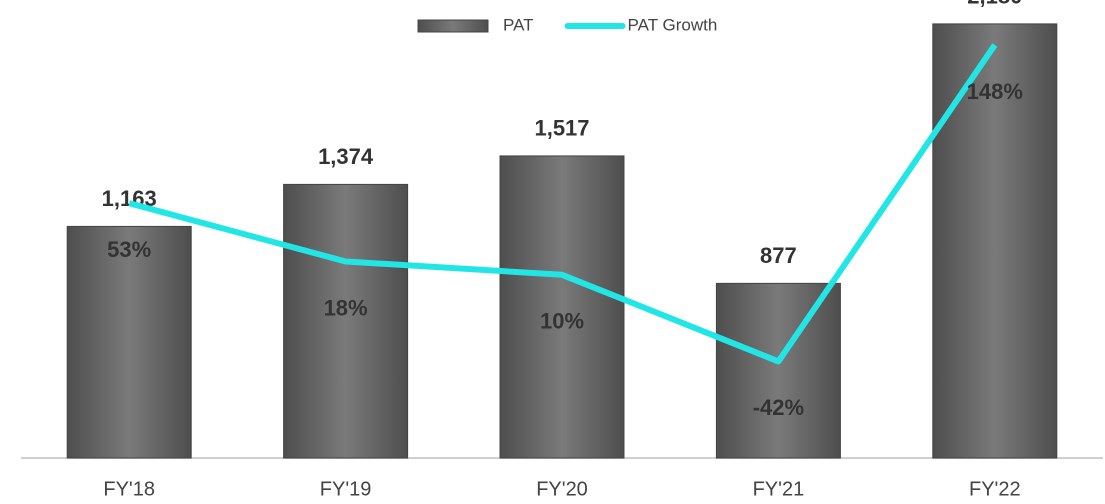  Describe the element at coordinates (778, 255) in the screenshot. I see `bar-value-label: 877` at that location.